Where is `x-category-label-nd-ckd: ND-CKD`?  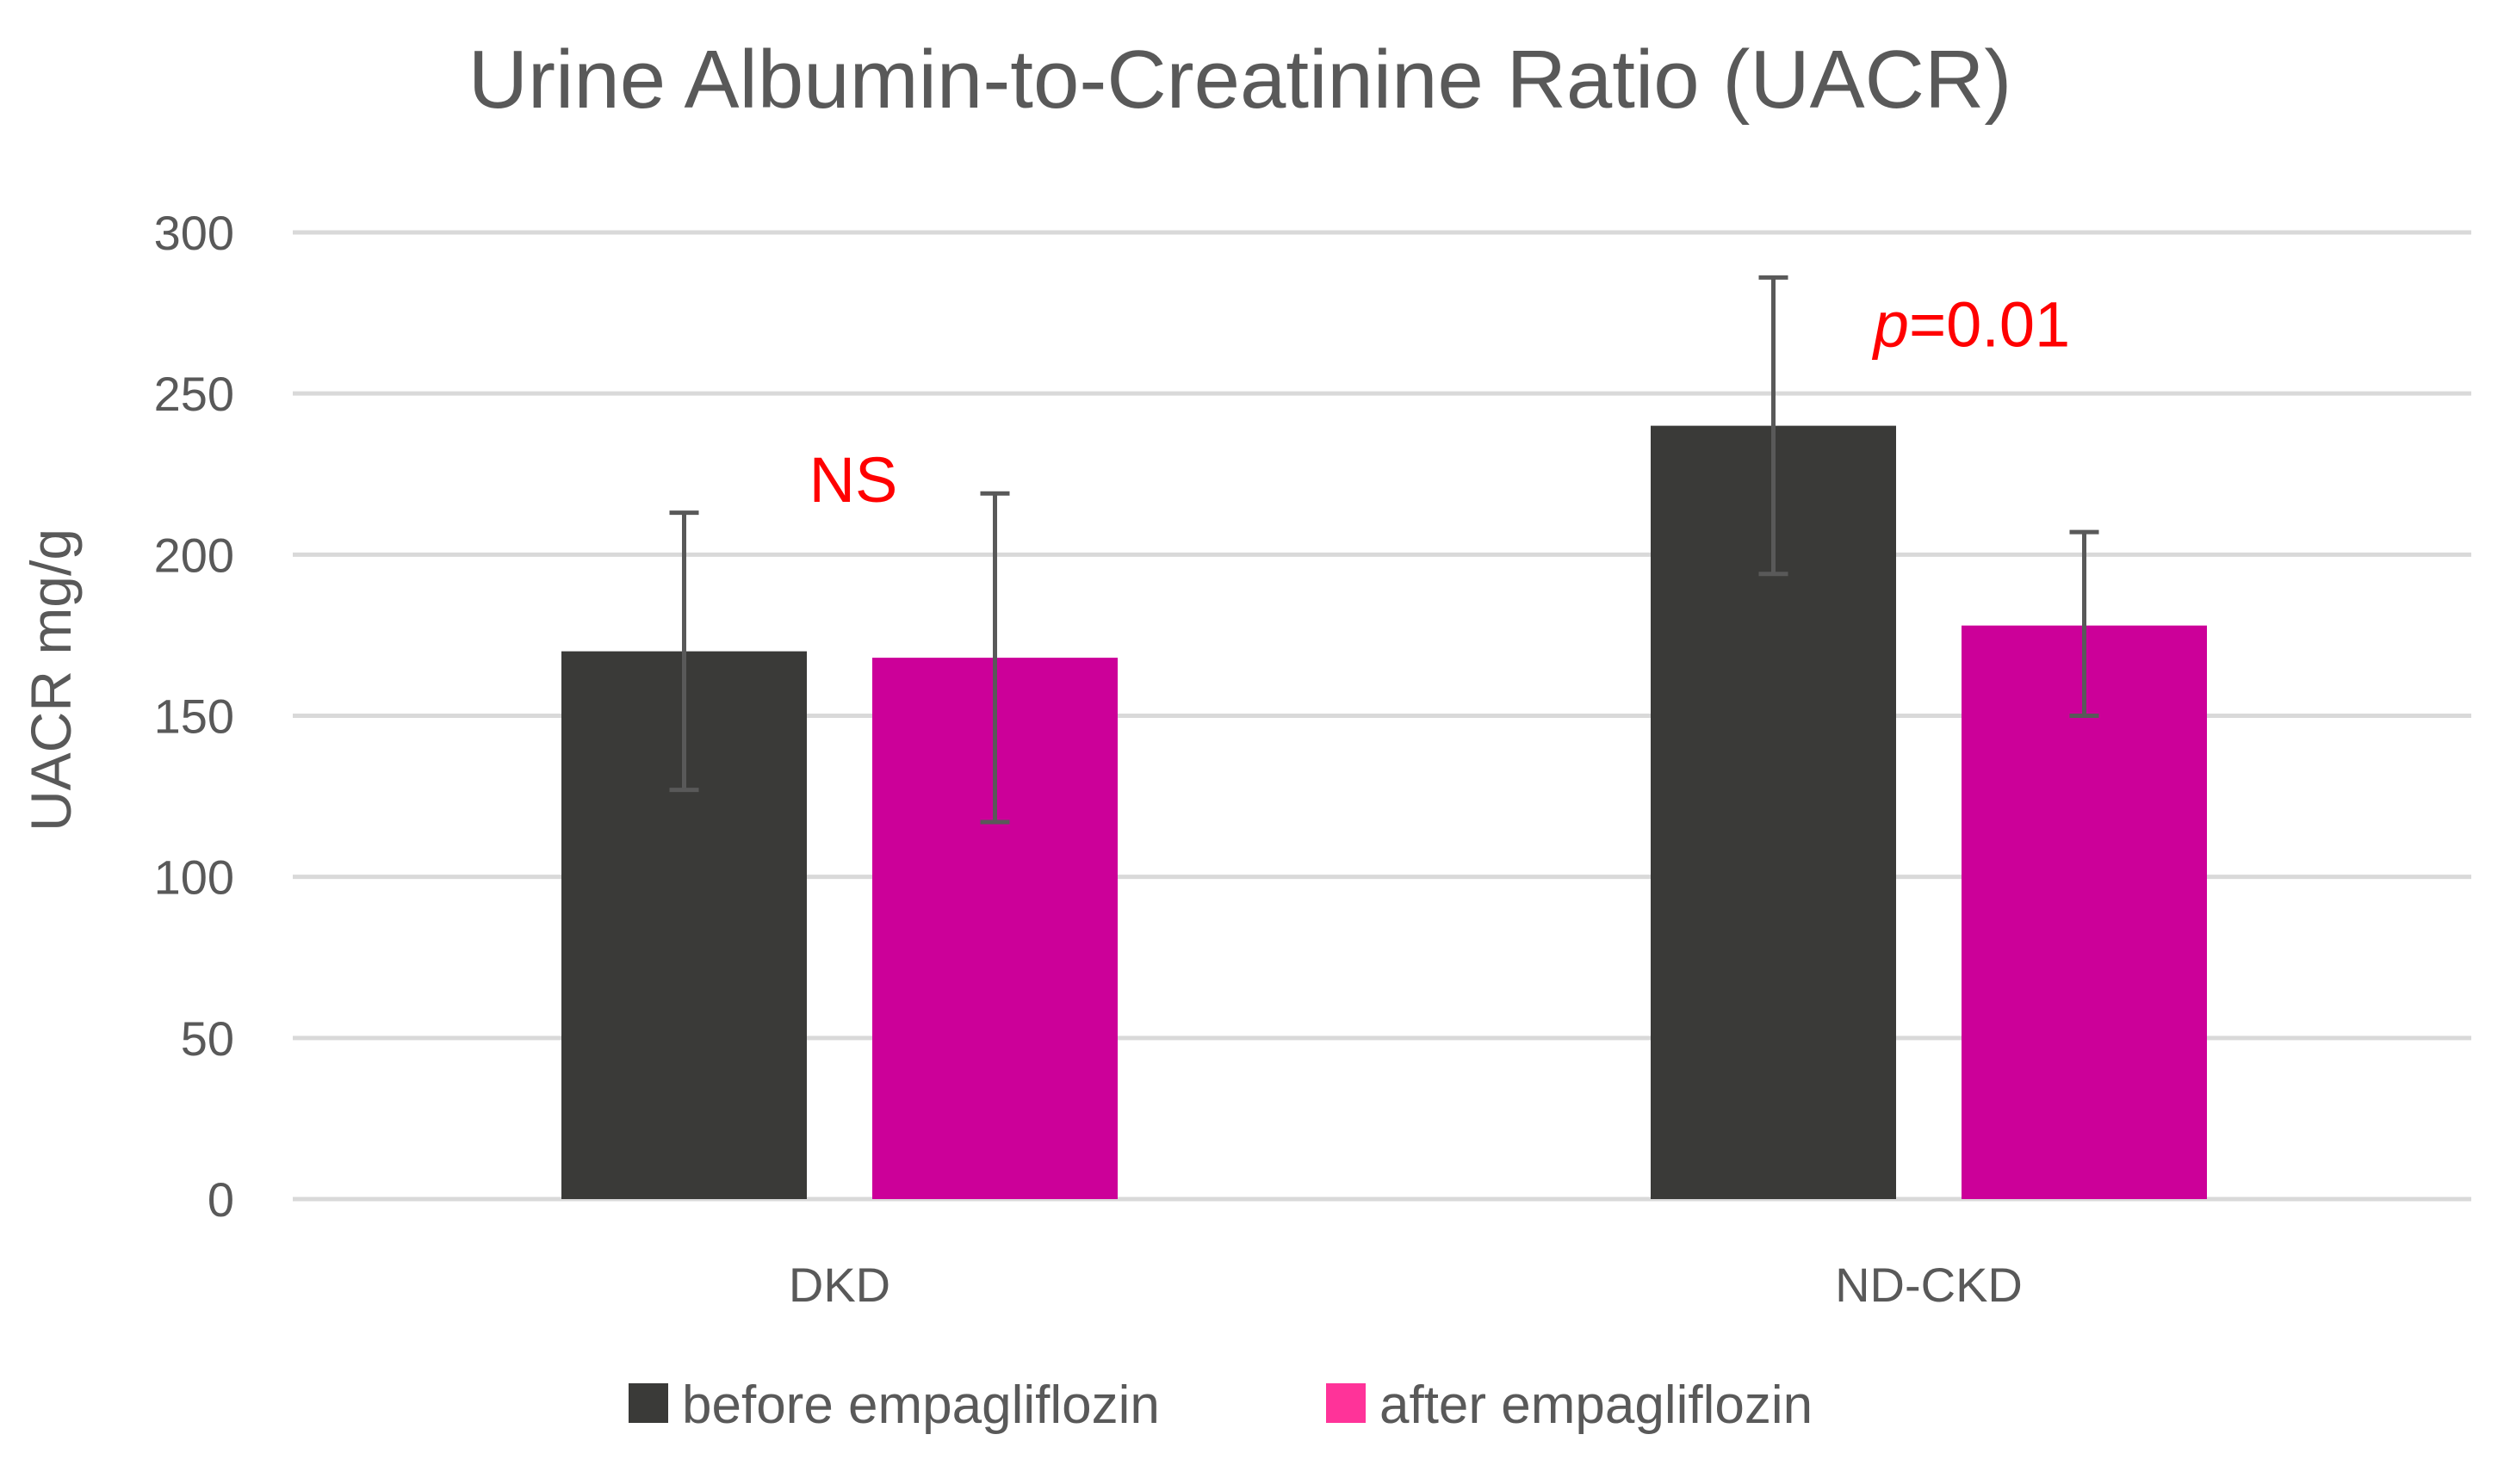
x-category-label-nd-ckd: ND-CKD is located at coordinates (1929, 1285).